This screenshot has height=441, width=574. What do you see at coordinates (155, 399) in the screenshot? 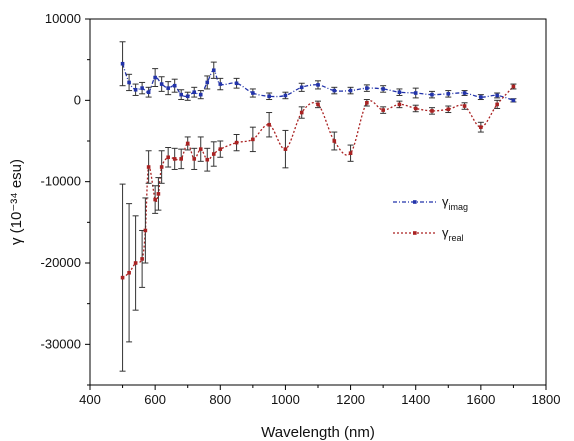
I see `x-tick-label: 600` at bounding box center [155, 399].